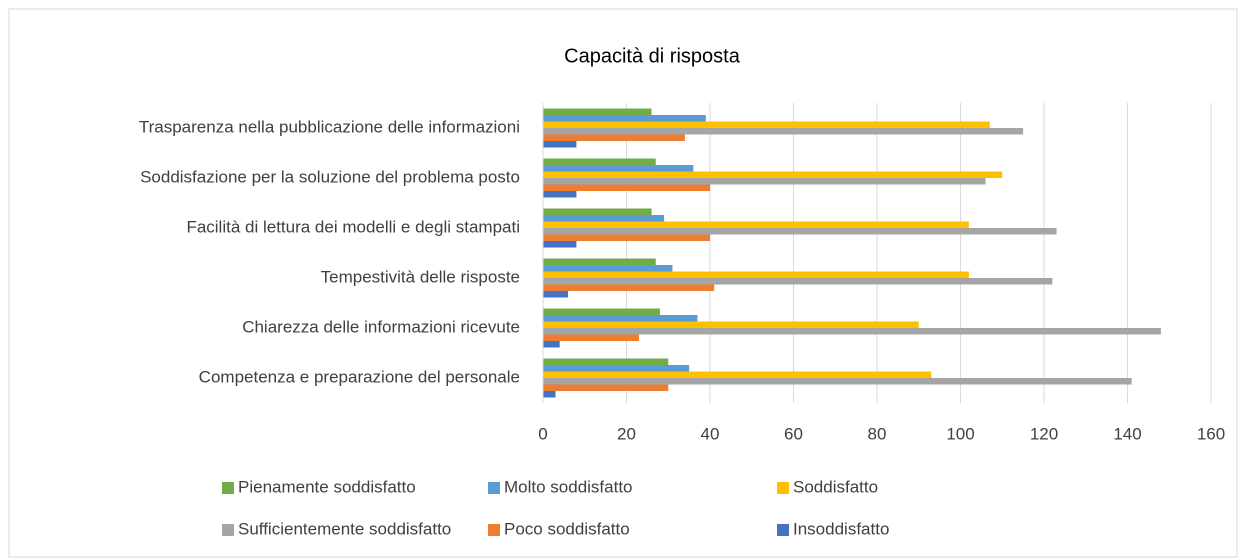 The image size is (1246, 558). I want to click on y-tick-label: Competenza e preparazione del personale, so click(359, 376).